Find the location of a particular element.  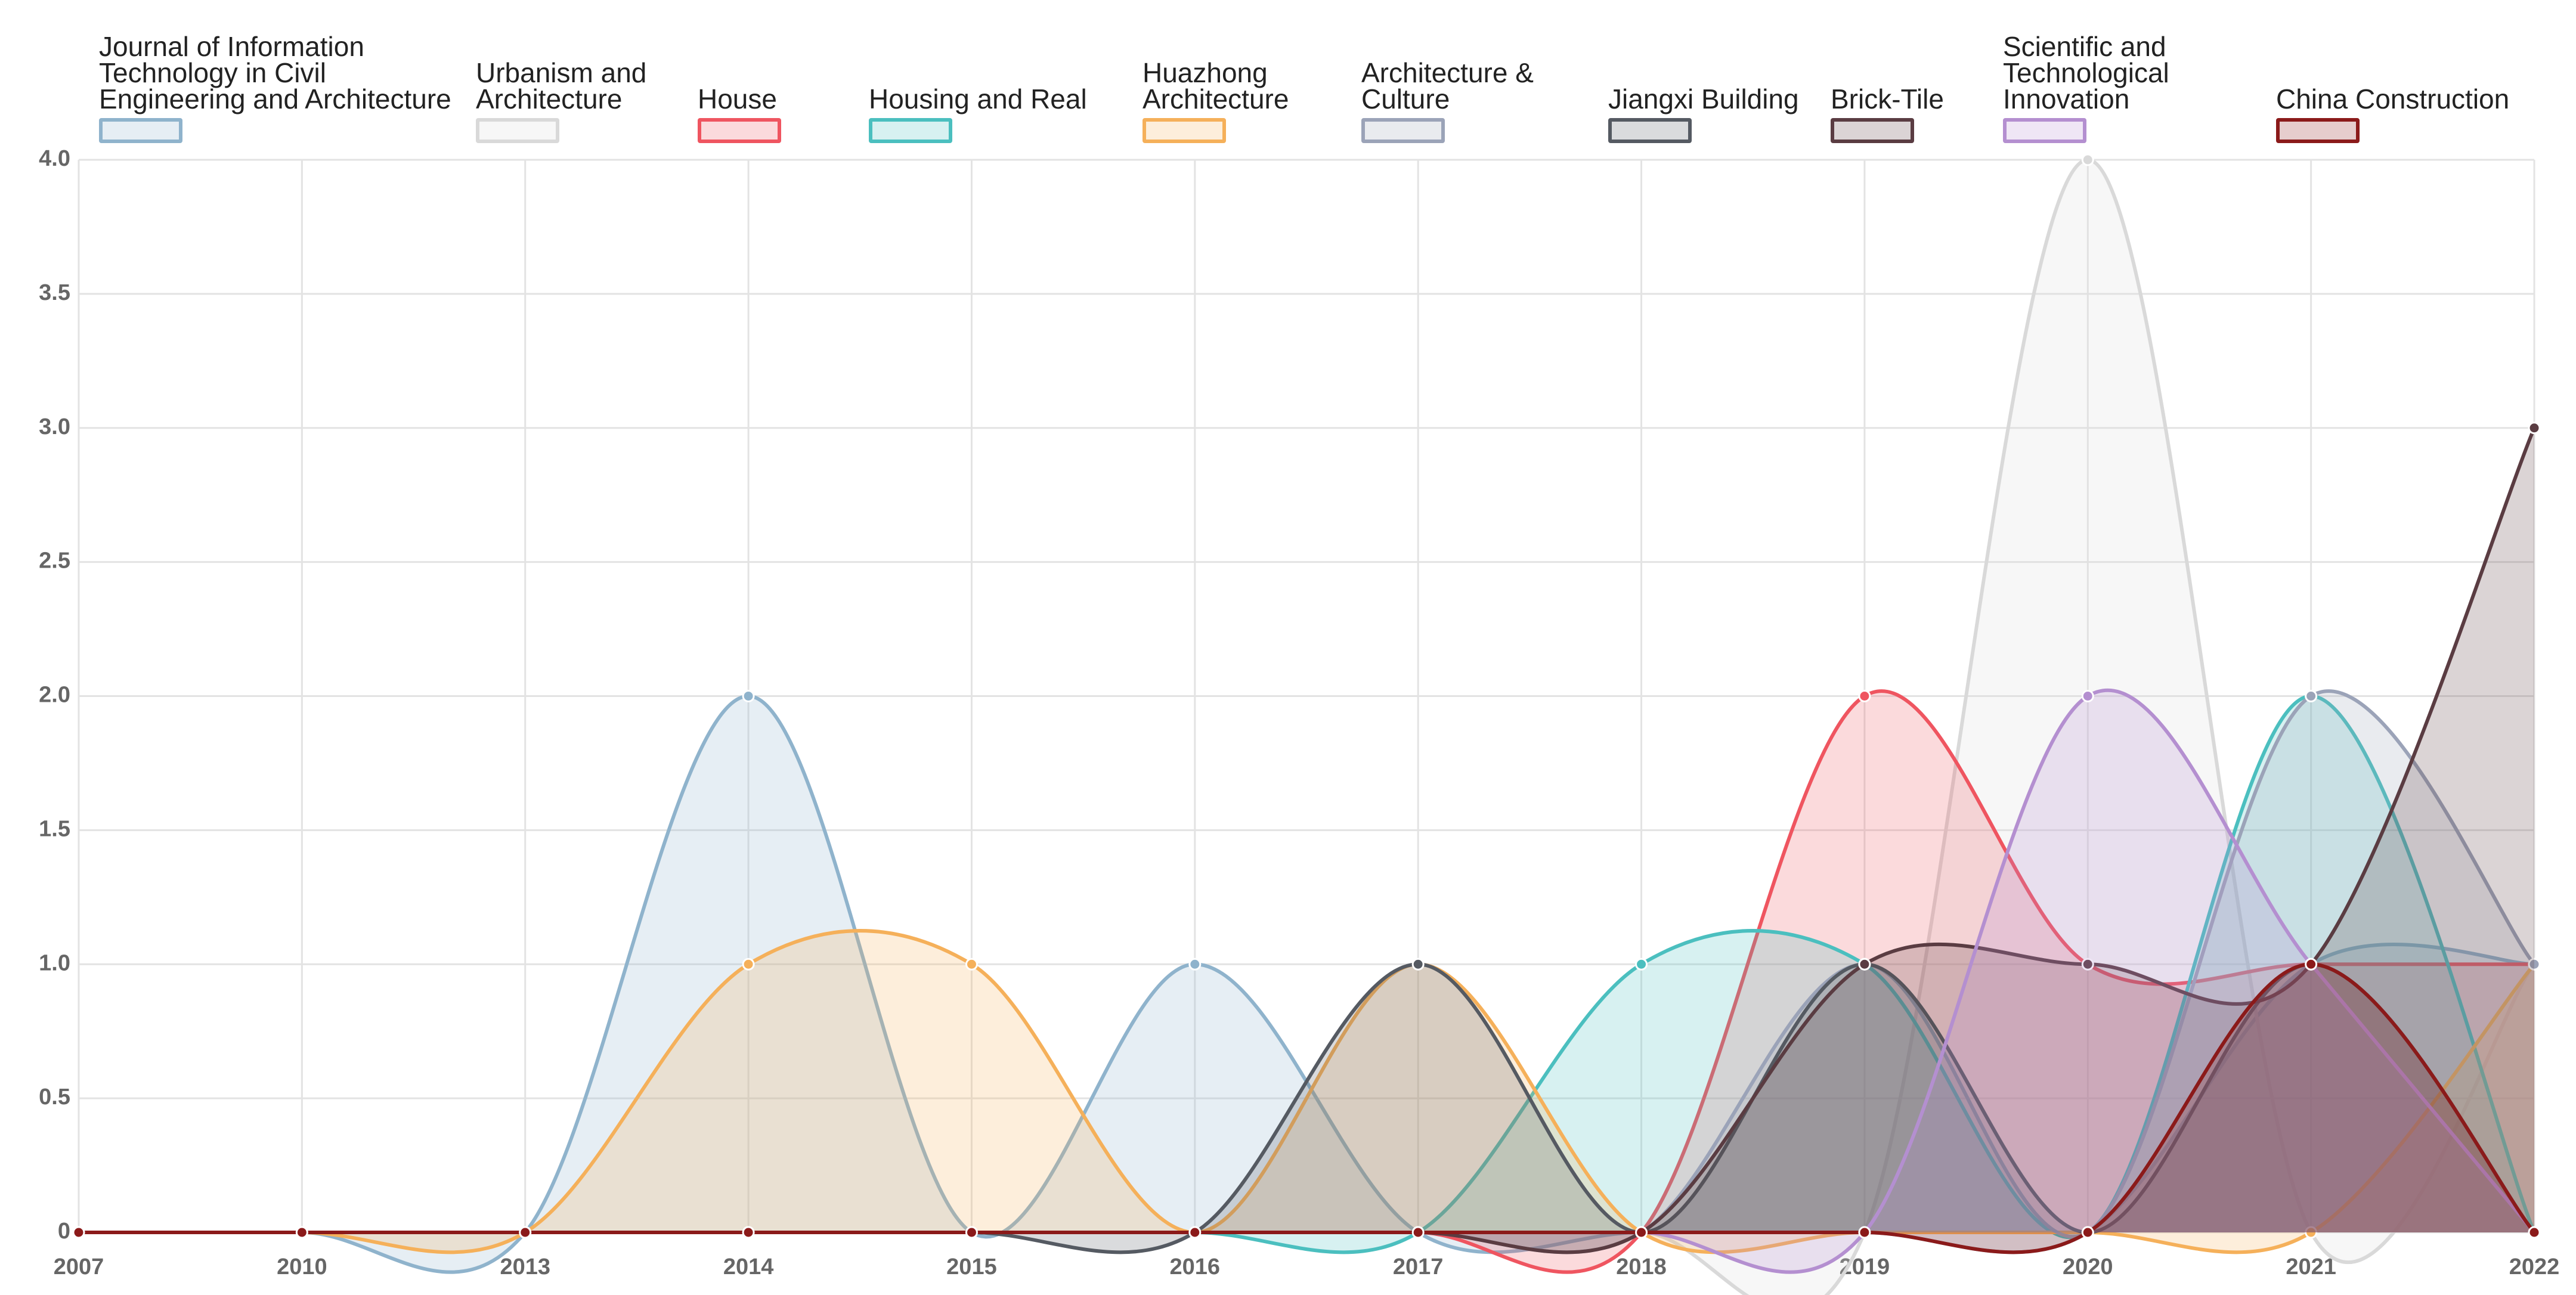

legend-label: Brick-Tile is located at coordinates (1888, 98).